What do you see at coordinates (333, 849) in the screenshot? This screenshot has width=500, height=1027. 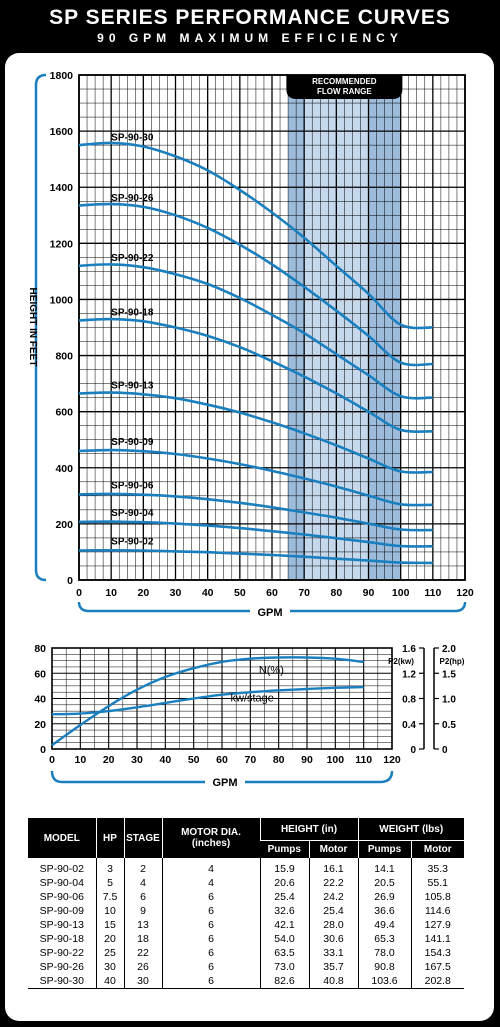 I see `col-header-height-motor: Motor` at bounding box center [333, 849].